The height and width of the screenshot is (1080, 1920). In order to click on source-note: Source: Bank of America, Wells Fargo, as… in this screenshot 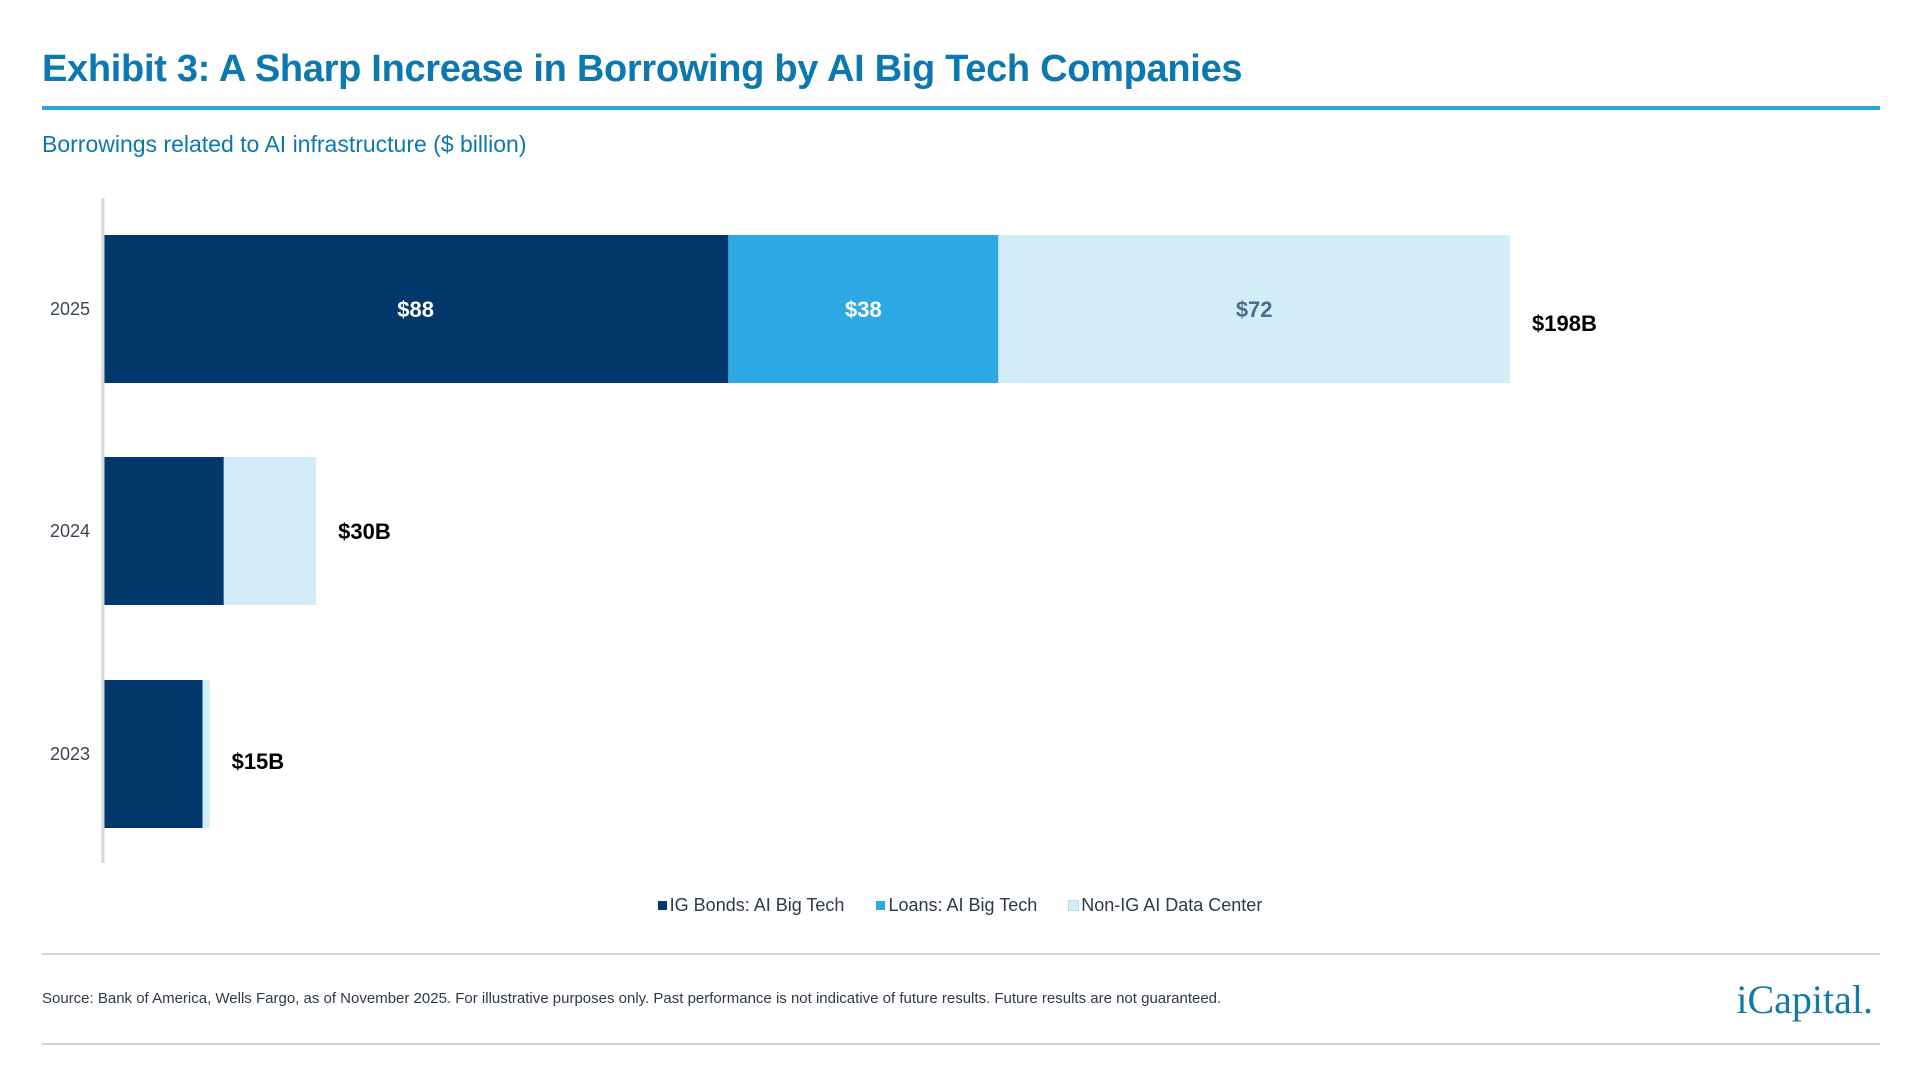, I will do `click(632, 998)`.